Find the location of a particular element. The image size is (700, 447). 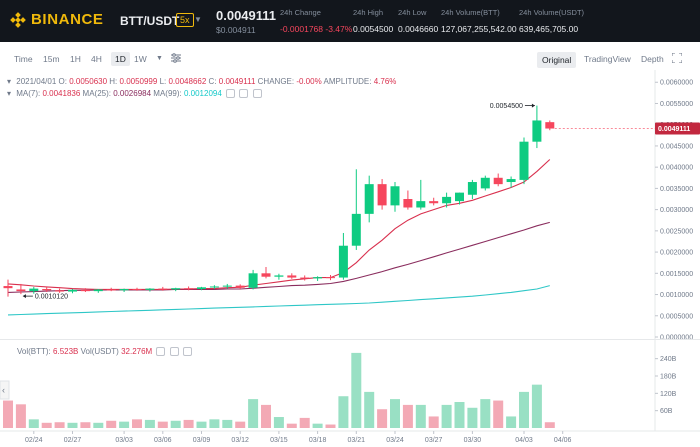

interval-1h: 1H is located at coordinates (75, 59).